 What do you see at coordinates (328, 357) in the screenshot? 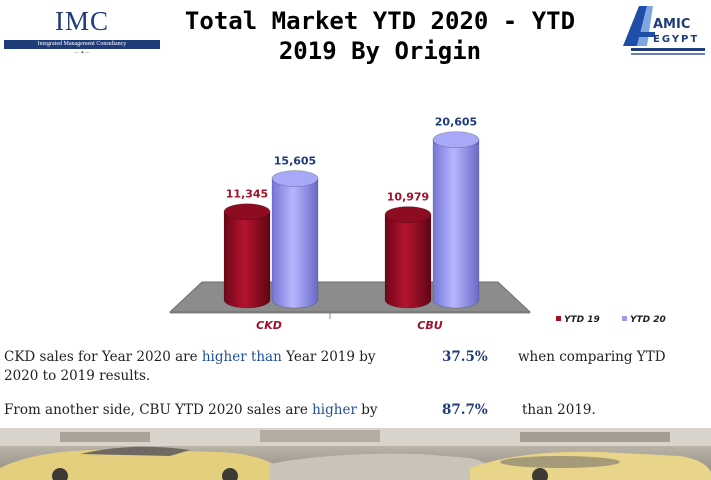
I see `p1-text-b: Year 2019 by` at bounding box center [328, 357].